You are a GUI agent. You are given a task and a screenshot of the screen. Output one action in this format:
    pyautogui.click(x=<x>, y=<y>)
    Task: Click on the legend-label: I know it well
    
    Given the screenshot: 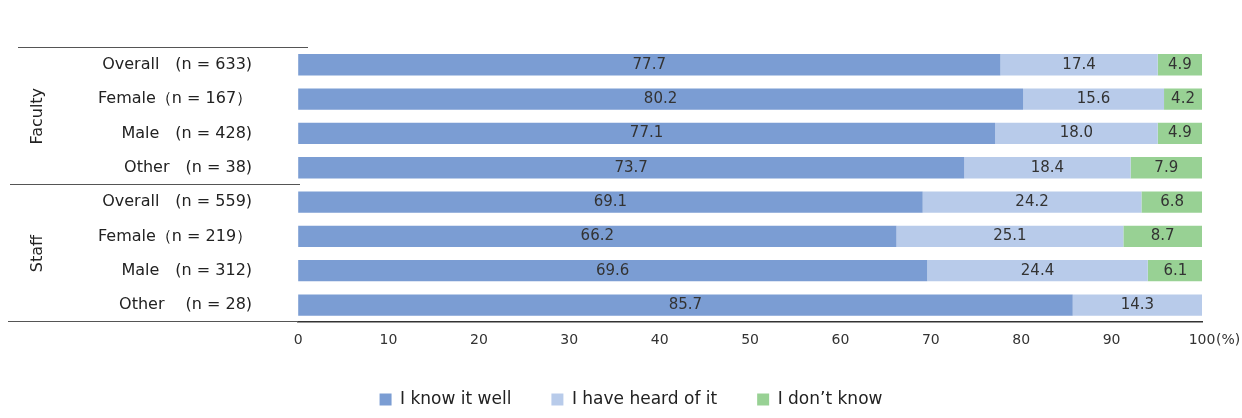 What is the action you would take?
    pyautogui.click(x=456, y=397)
    